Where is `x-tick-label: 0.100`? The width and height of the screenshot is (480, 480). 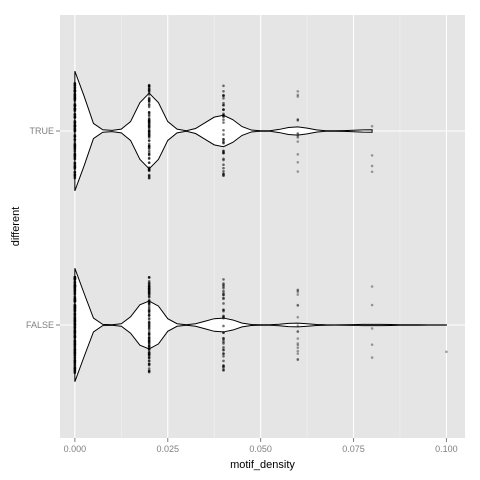
x-tick-label: 0.100 is located at coordinates (446, 449).